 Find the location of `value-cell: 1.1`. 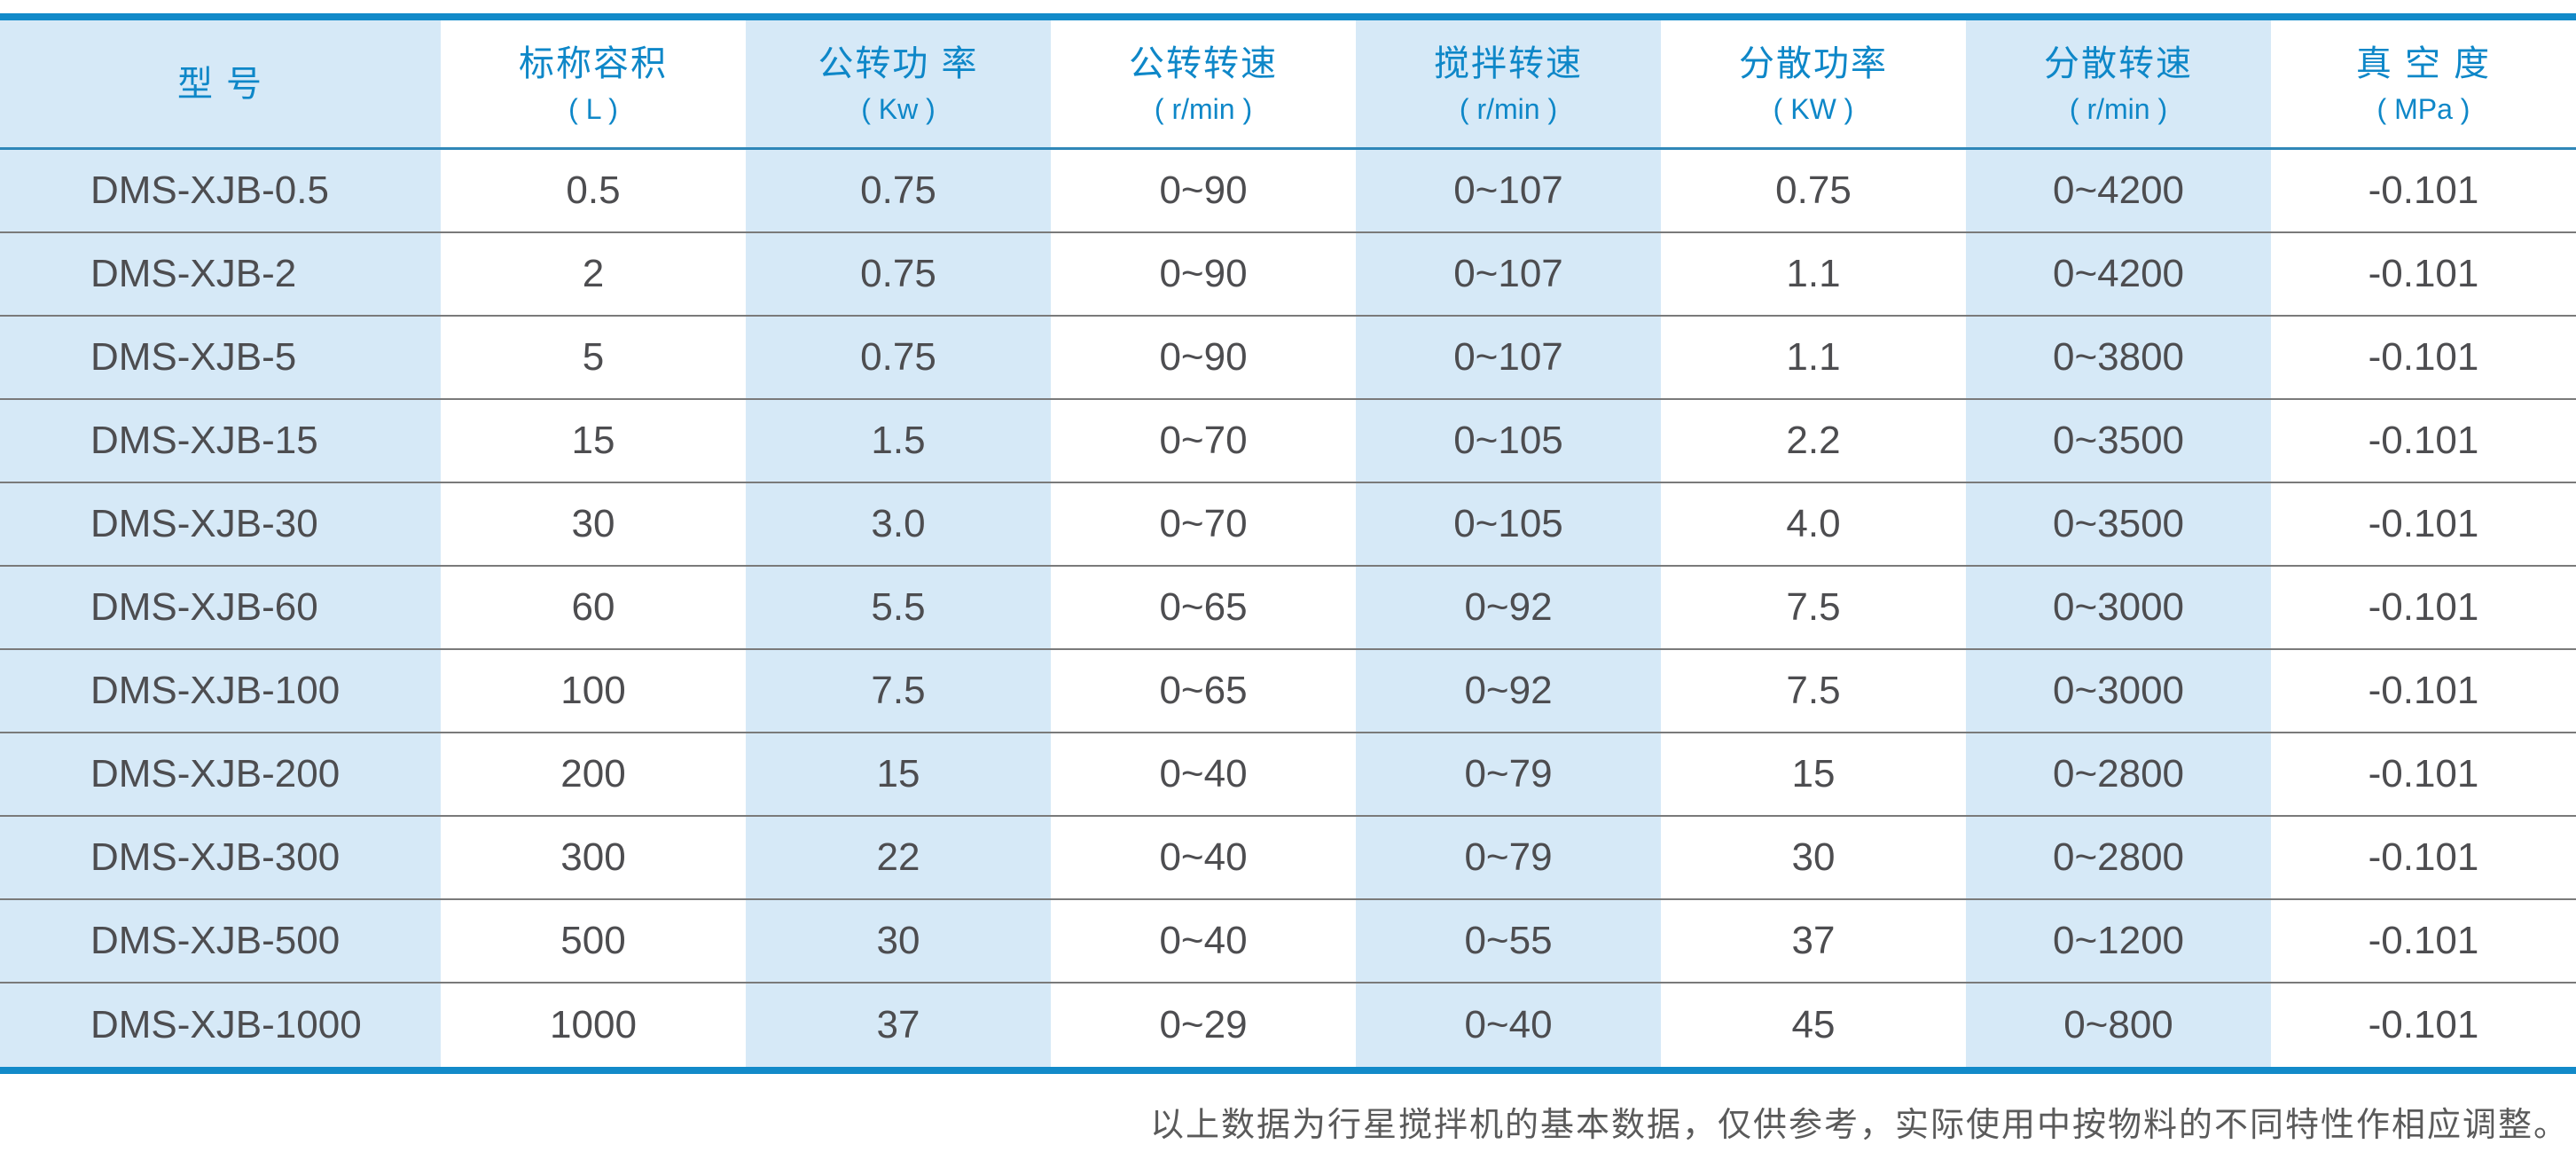

value-cell: 1.1 is located at coordinates (1813, 357).